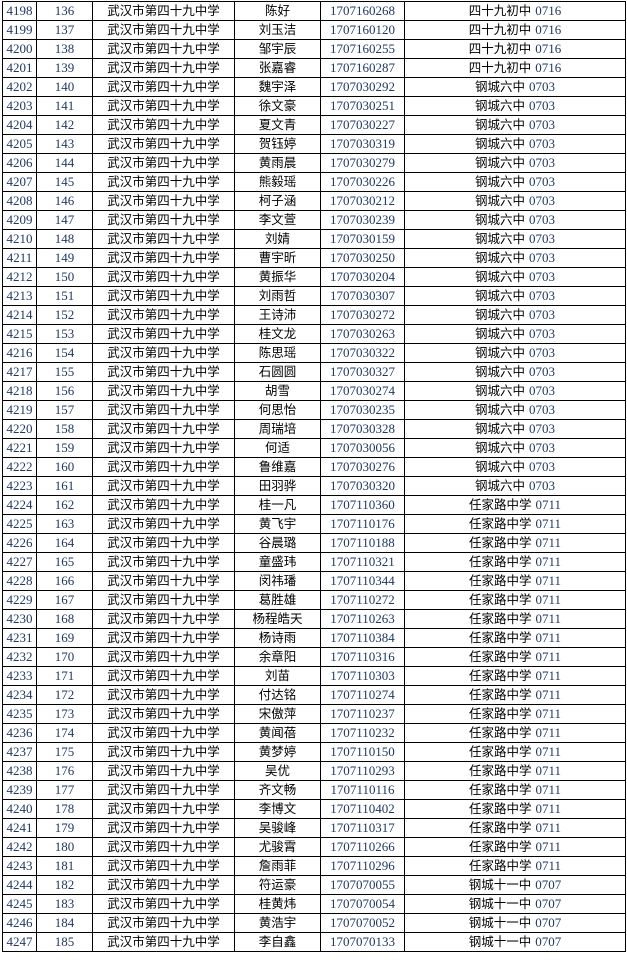  What do you see at coordinates (277, 467) in the screenshot?
I see `cell-student-name: 鲁维嘉` at bounding box center [277, 467].